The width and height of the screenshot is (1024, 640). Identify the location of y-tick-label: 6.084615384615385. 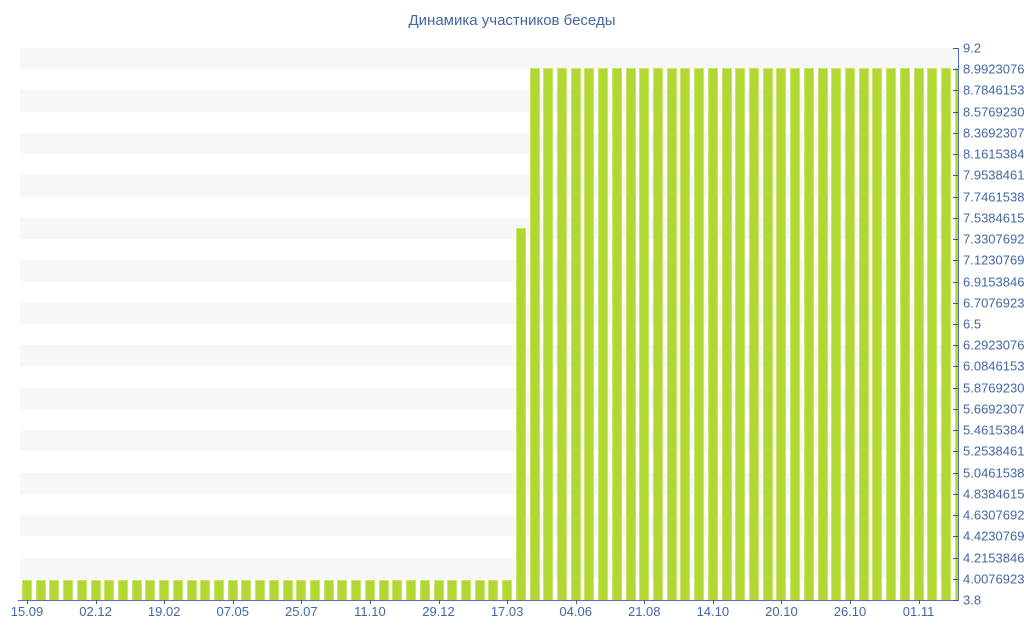
(993, 366).